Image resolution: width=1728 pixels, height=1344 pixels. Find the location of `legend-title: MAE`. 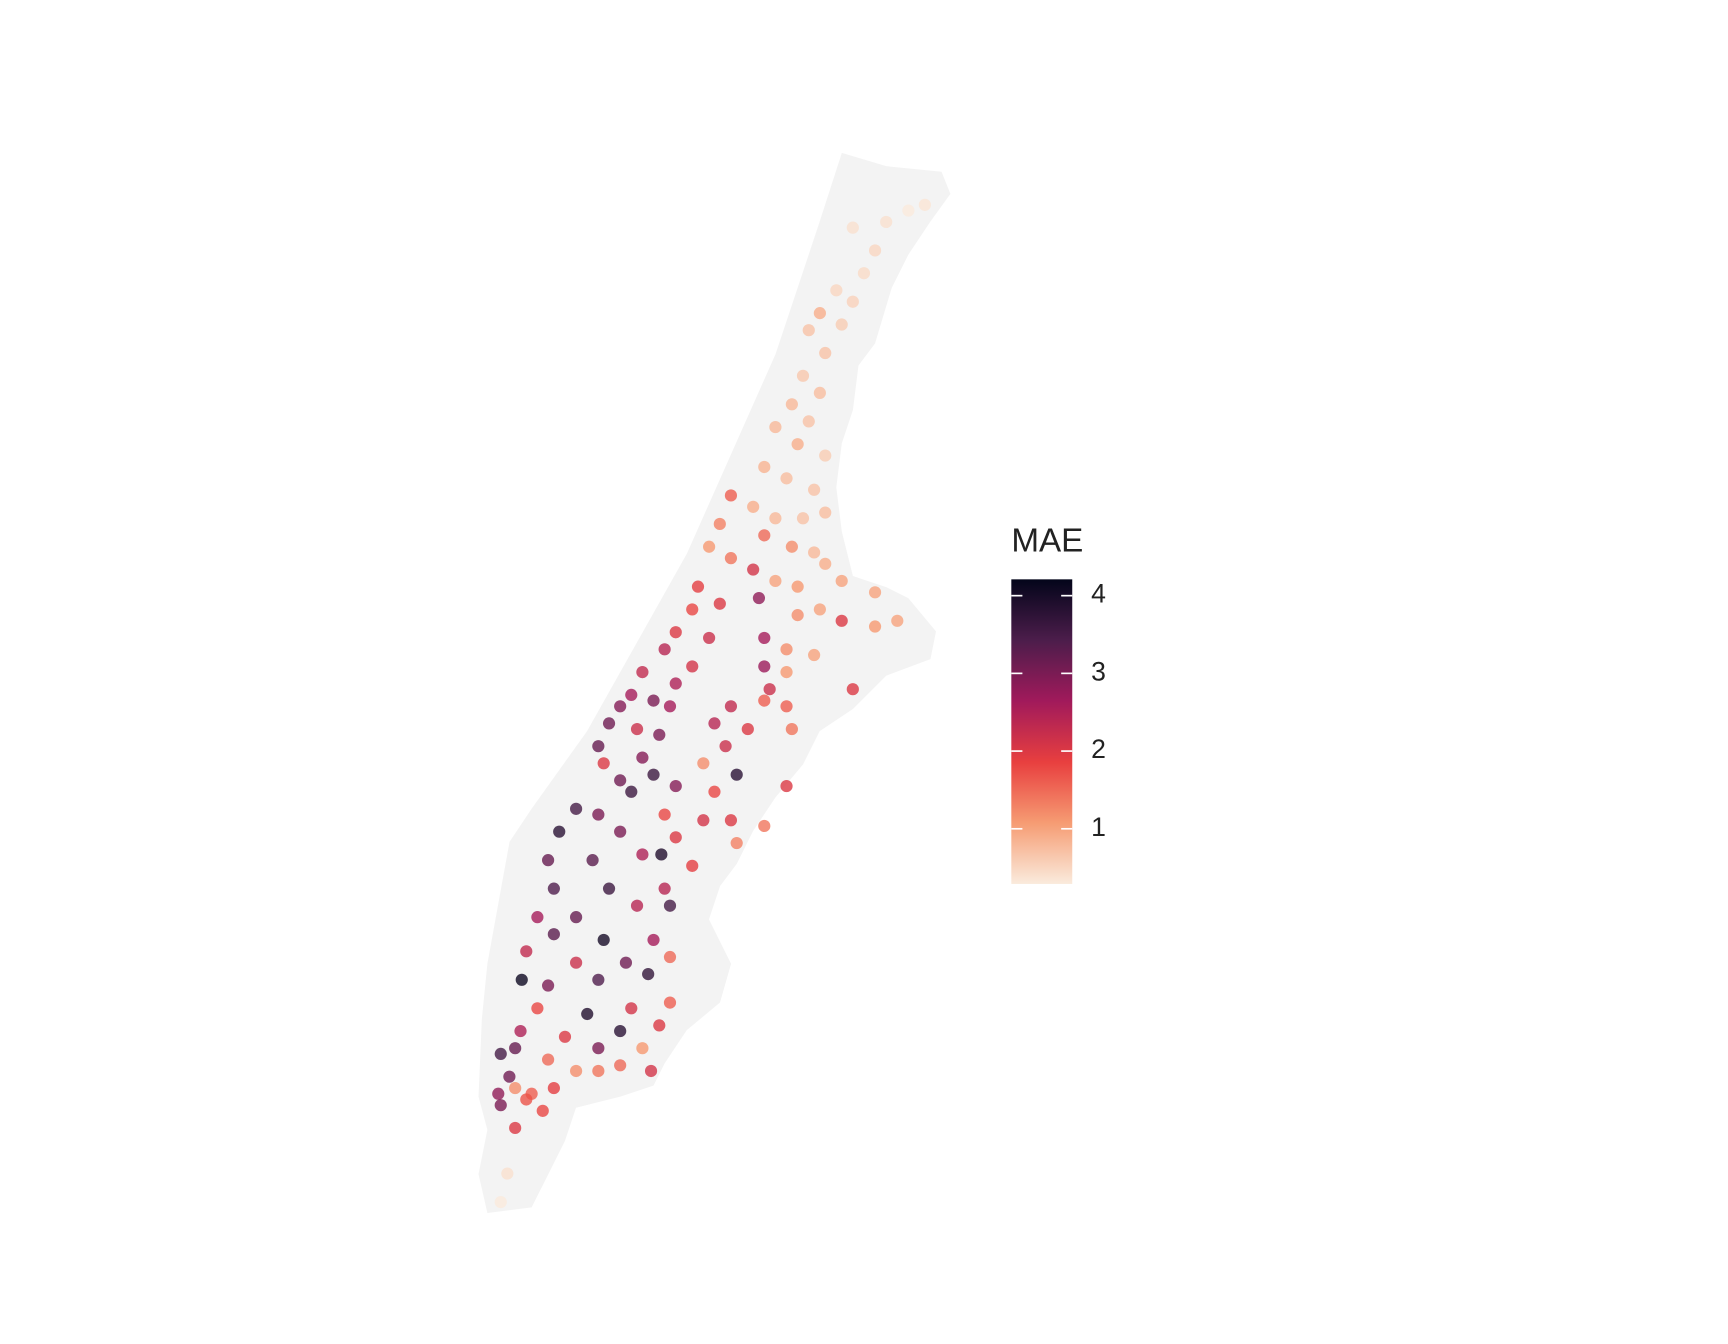

legend-title: MAE is located at coordinates (1047, 541).